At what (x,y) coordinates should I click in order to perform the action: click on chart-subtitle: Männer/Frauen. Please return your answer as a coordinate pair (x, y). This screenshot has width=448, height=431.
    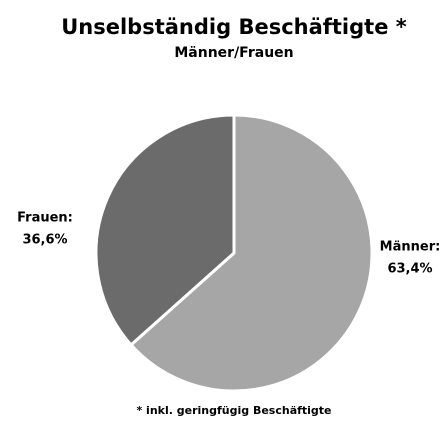
    Looking at the image, I should click on (233, 53).